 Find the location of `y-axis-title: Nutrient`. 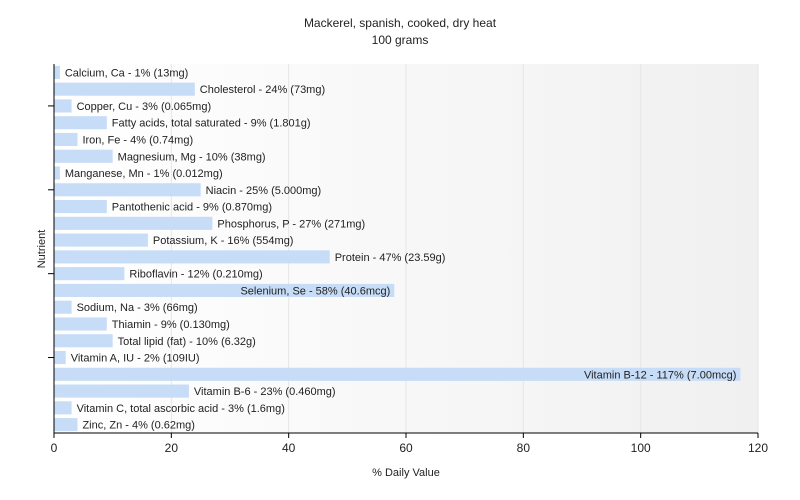

y-axis-title: Nutrient is located at coordinates (42, 249).